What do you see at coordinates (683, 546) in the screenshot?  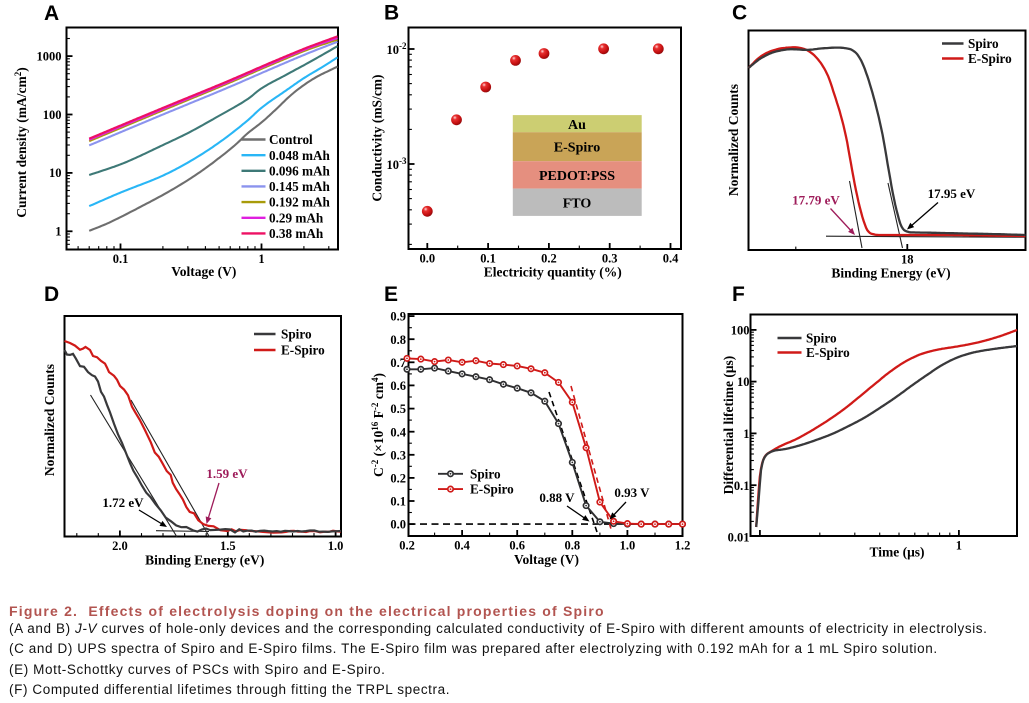 I see `svg-text: 1.2` at bounding box center [683, 546].